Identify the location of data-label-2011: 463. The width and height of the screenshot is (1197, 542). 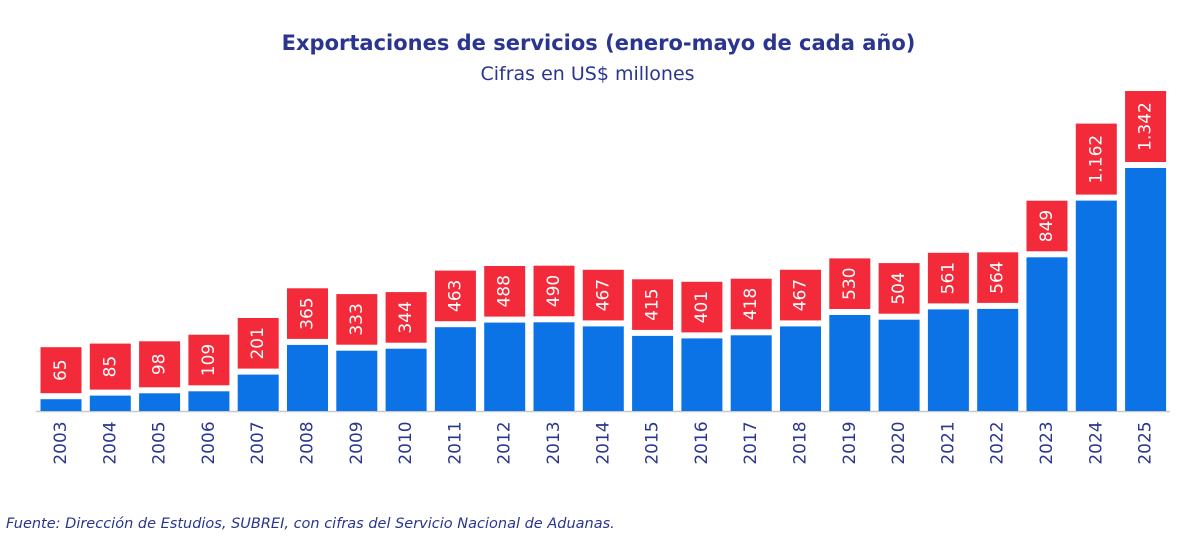
(455, 296).